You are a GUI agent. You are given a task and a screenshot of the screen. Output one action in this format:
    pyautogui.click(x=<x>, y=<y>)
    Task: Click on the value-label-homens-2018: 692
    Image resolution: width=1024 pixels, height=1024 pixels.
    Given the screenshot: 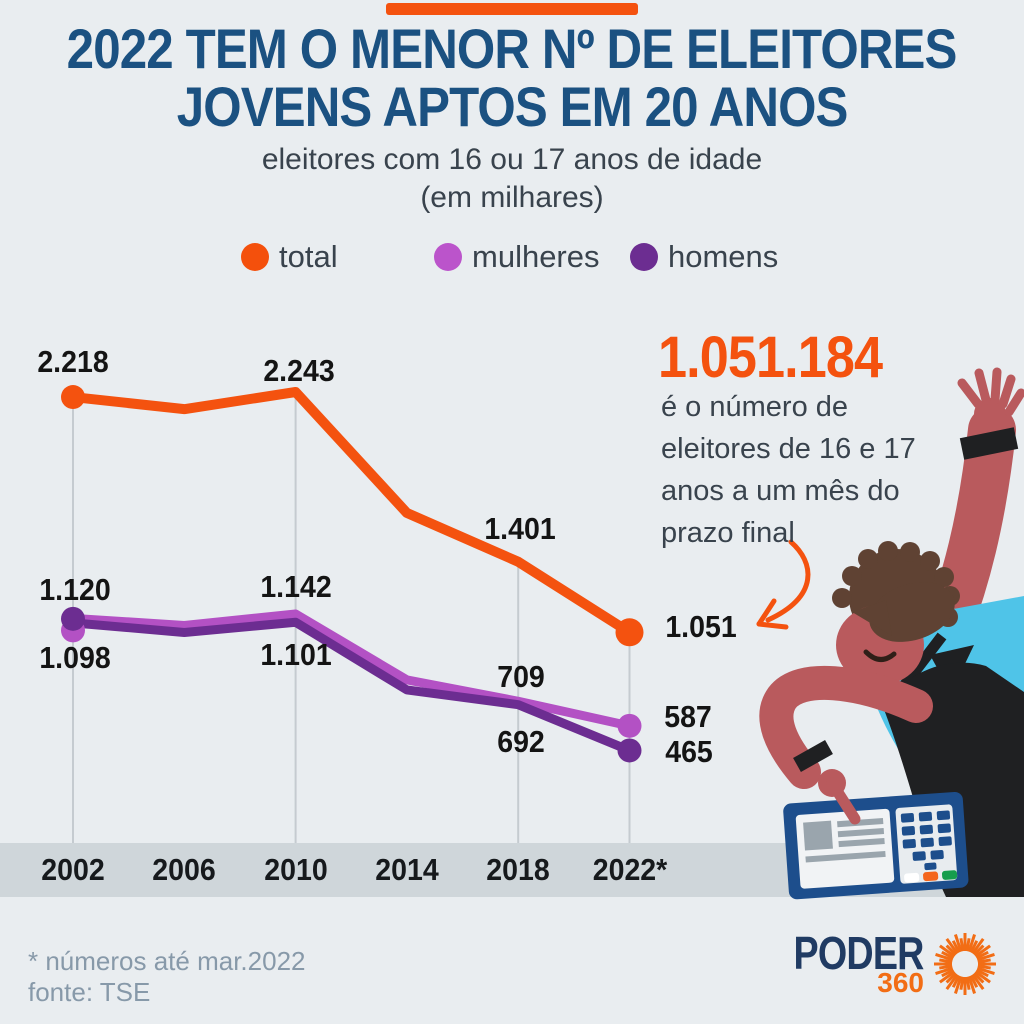 What is the action you would take?
    pyautogui.click(x=521, y=741)
    